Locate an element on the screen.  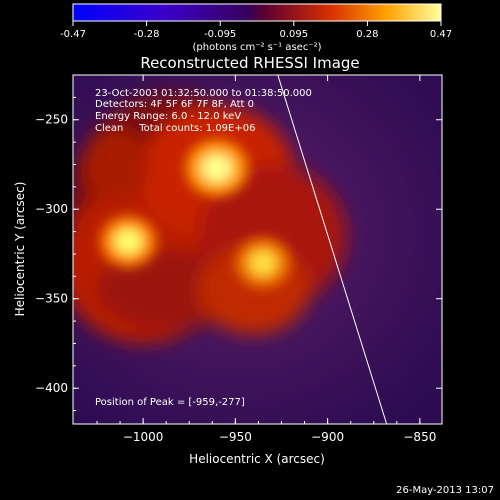
colorbar-tick-label: -0.095 is located at coordinates (220, 34).